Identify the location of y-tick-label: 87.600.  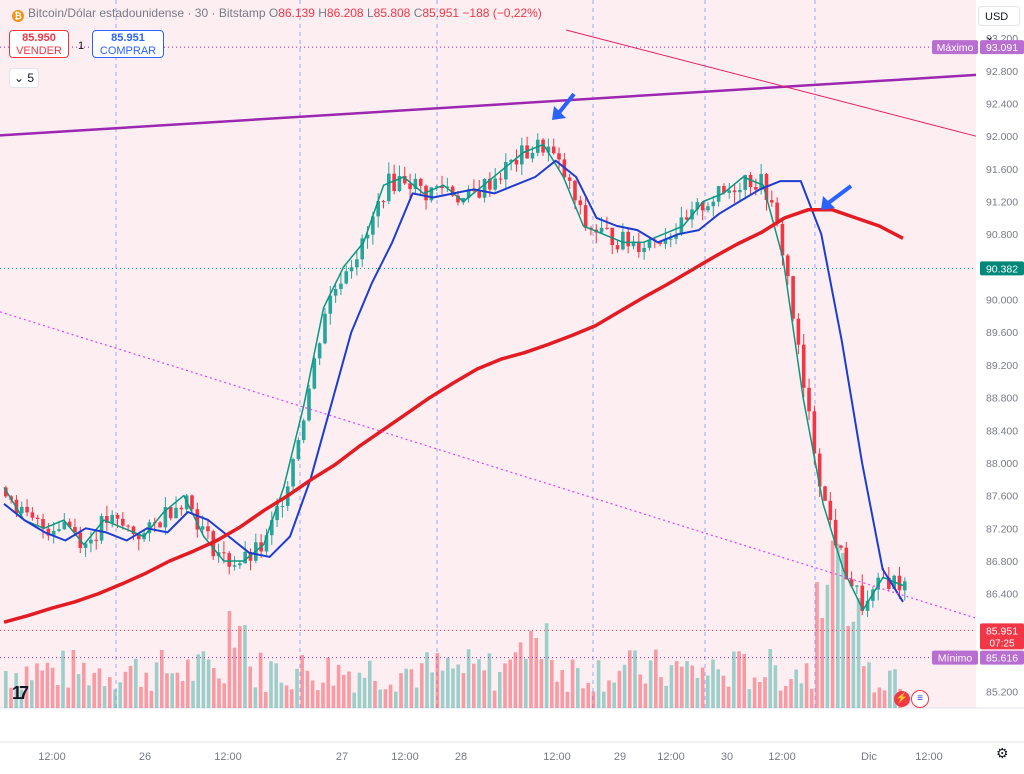
(1002, 497).